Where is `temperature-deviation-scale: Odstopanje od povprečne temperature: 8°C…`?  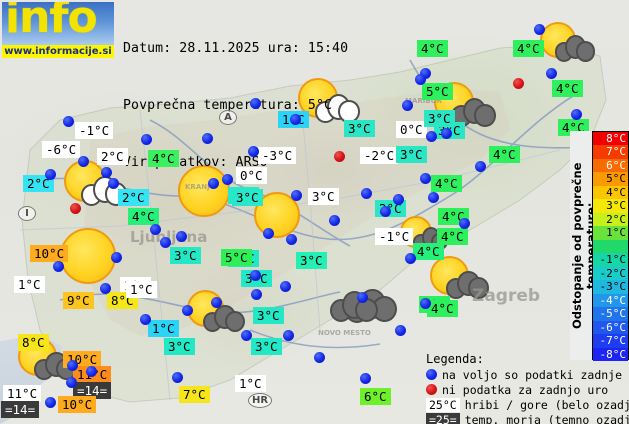
temperature-deviation-scale: Odstopanje od povprečne temperature: 8°C… is located at coordinates (599, 246).